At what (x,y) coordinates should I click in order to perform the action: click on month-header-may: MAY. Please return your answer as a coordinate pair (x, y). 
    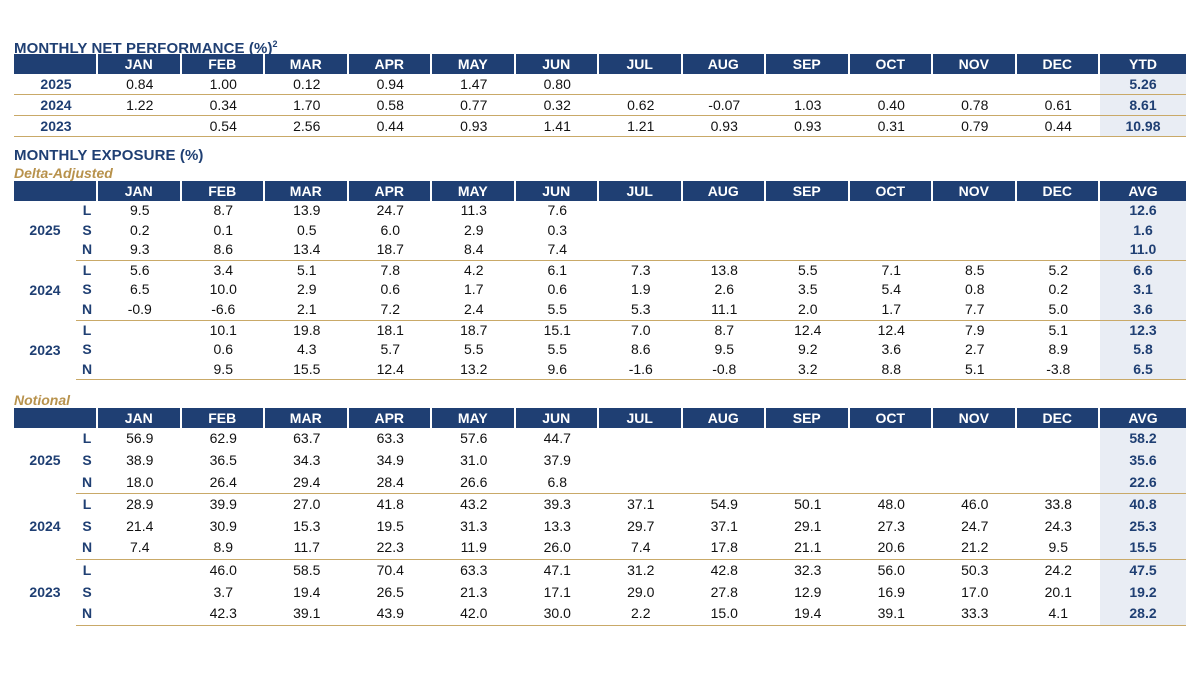
    Looking at the image, I should click on (474, 64).